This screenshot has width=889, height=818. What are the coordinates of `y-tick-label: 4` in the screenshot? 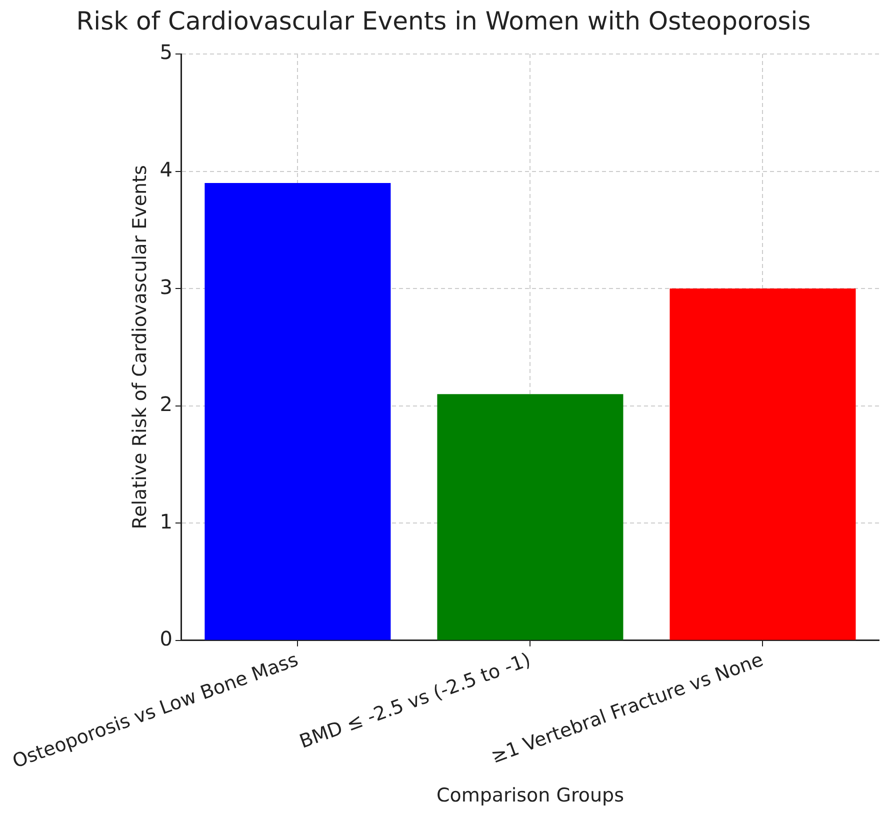 It's located at (166, 169).